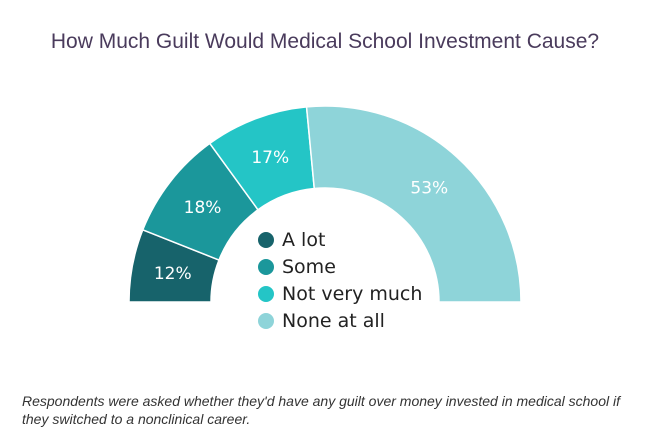 Image resolution: width=650 pixels, height=442 pixels. I want to click on slice-none-at-all, so click(413, 204).